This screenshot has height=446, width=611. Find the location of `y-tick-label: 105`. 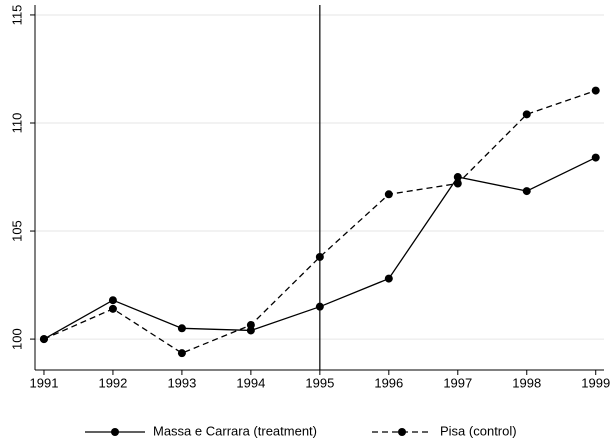

y-tick-label: 105 is located at coordinates (16, 231).